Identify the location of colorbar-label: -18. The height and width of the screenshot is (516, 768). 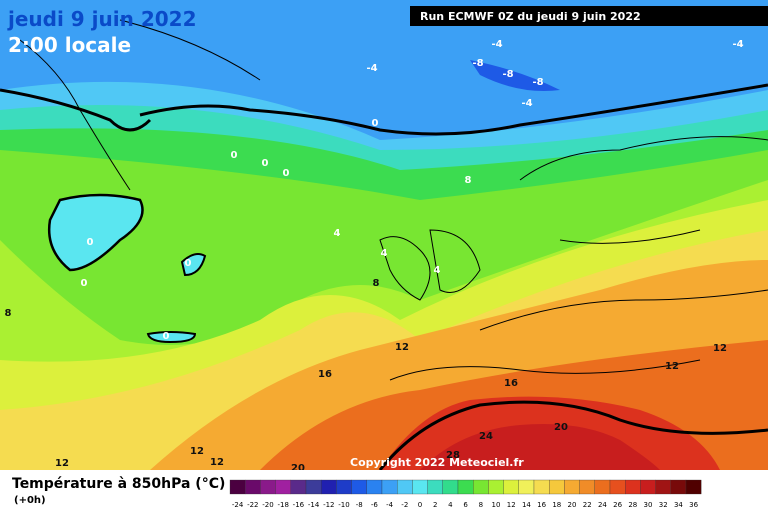
(282, 505).